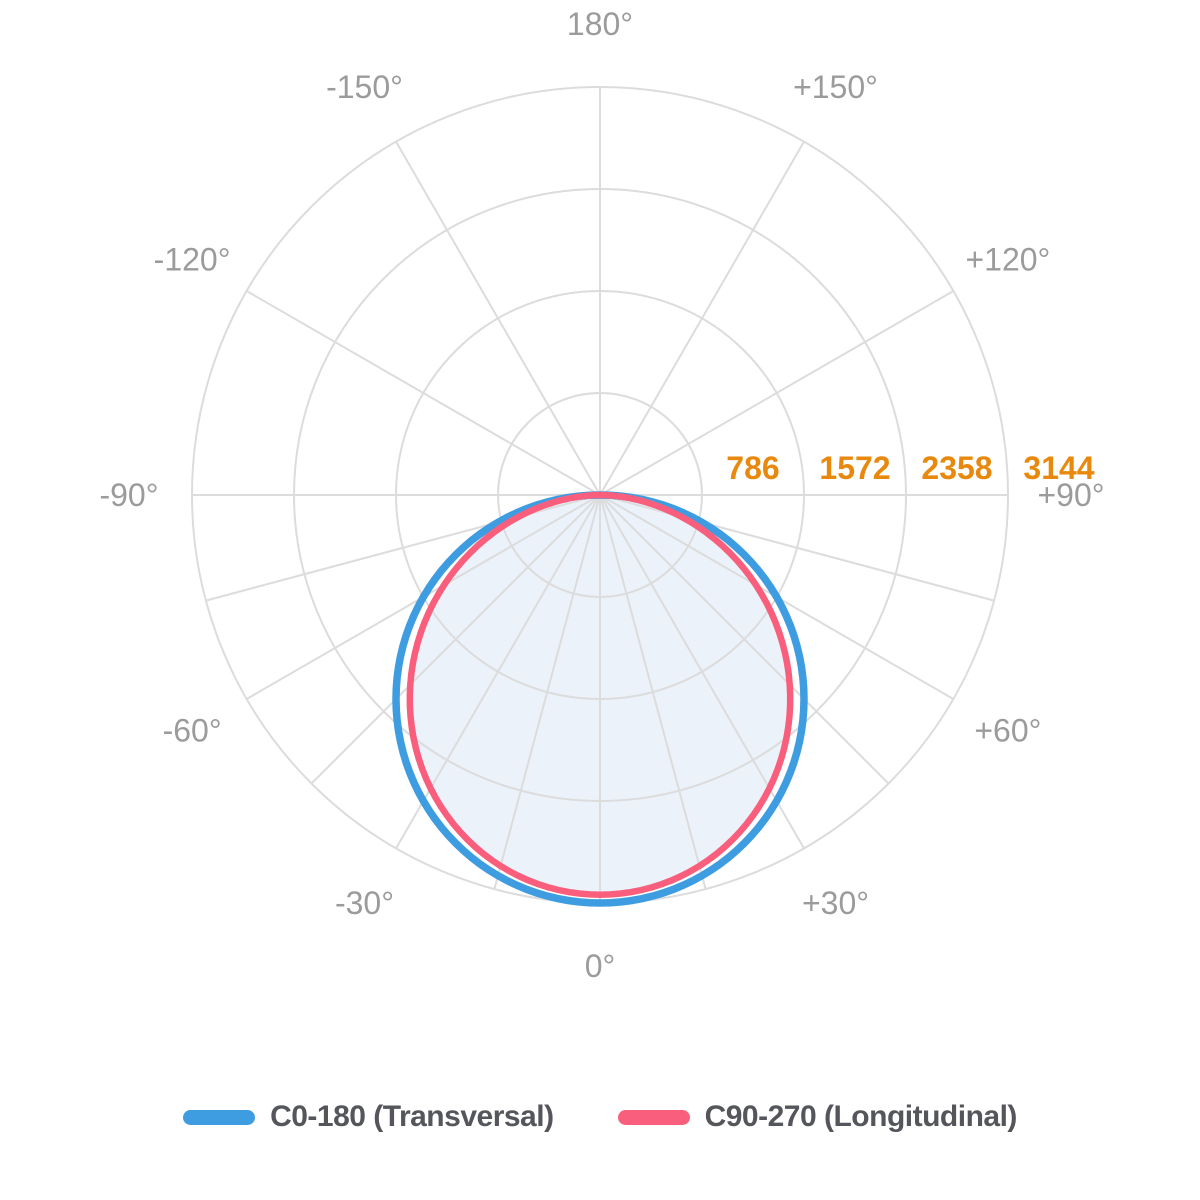 Image resolution: width=1200 pixels, height=1200 pixels. Describe the element at coordinates (752, 468) in the screenshot. I see `radial-tick-786: 786` at that location.